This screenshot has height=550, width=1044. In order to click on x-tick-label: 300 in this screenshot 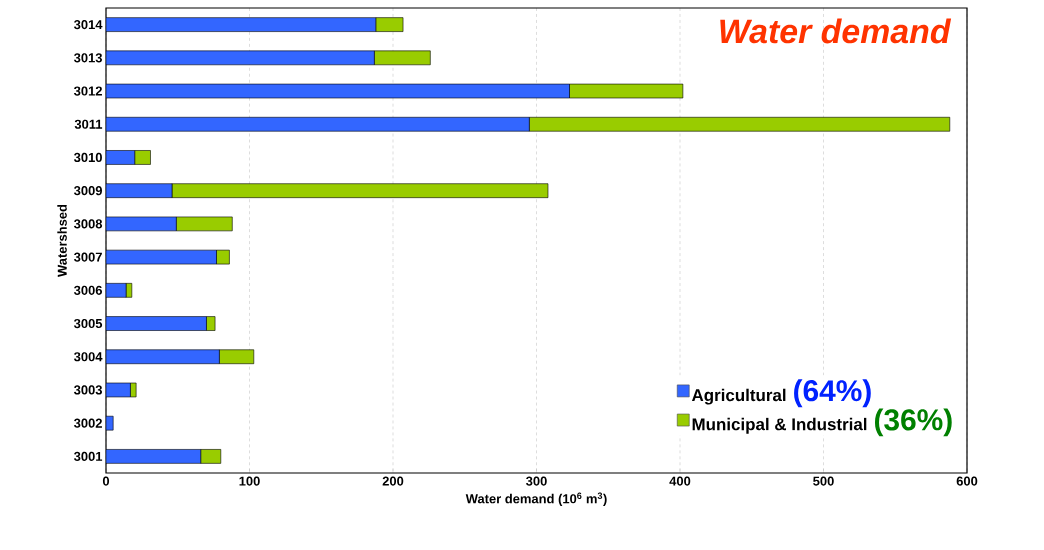, I will do `click(536, 481)`.